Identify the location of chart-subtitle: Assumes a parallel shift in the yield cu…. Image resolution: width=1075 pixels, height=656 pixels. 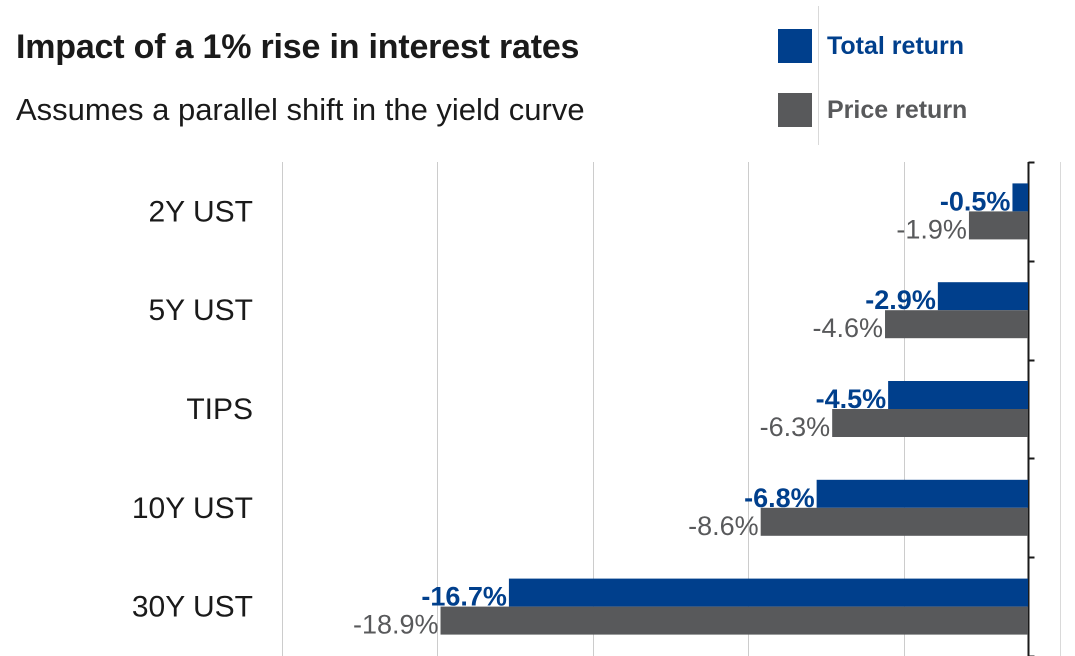
(300, 109).